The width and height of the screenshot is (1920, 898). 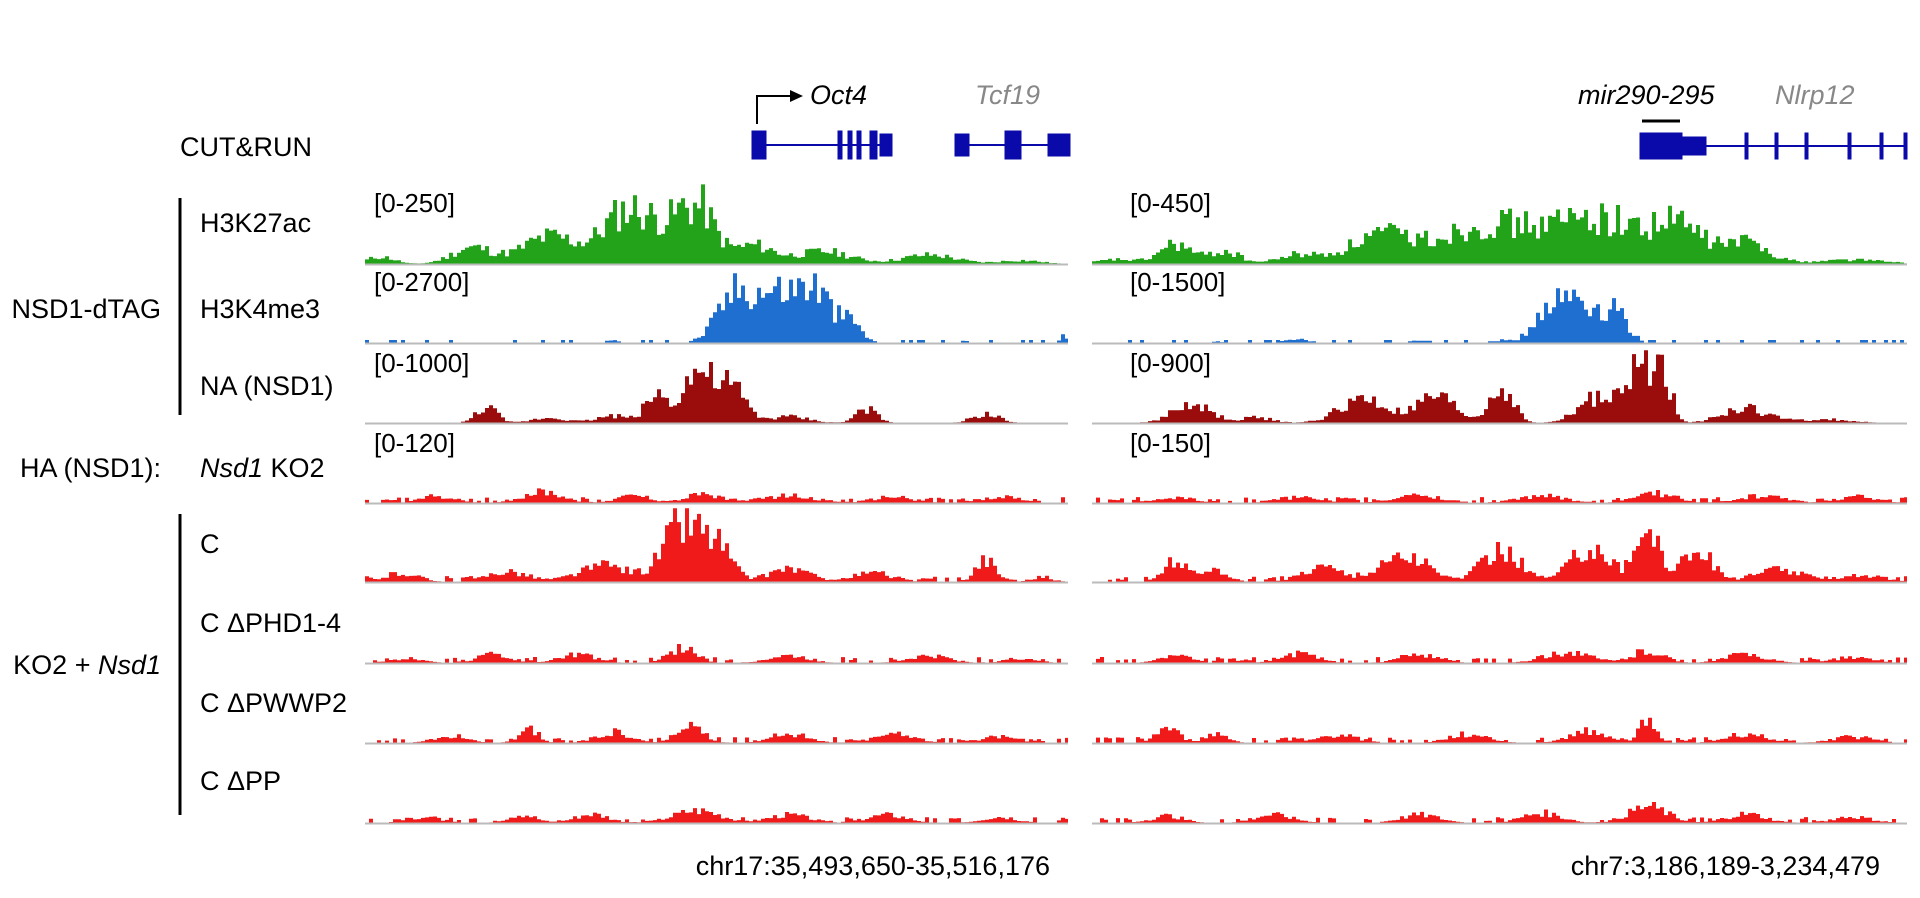 What do you see at coordinates (796, 96) in the screenshot?
I see `tss-arrowhead-icon` at bounding box center [796, 96].